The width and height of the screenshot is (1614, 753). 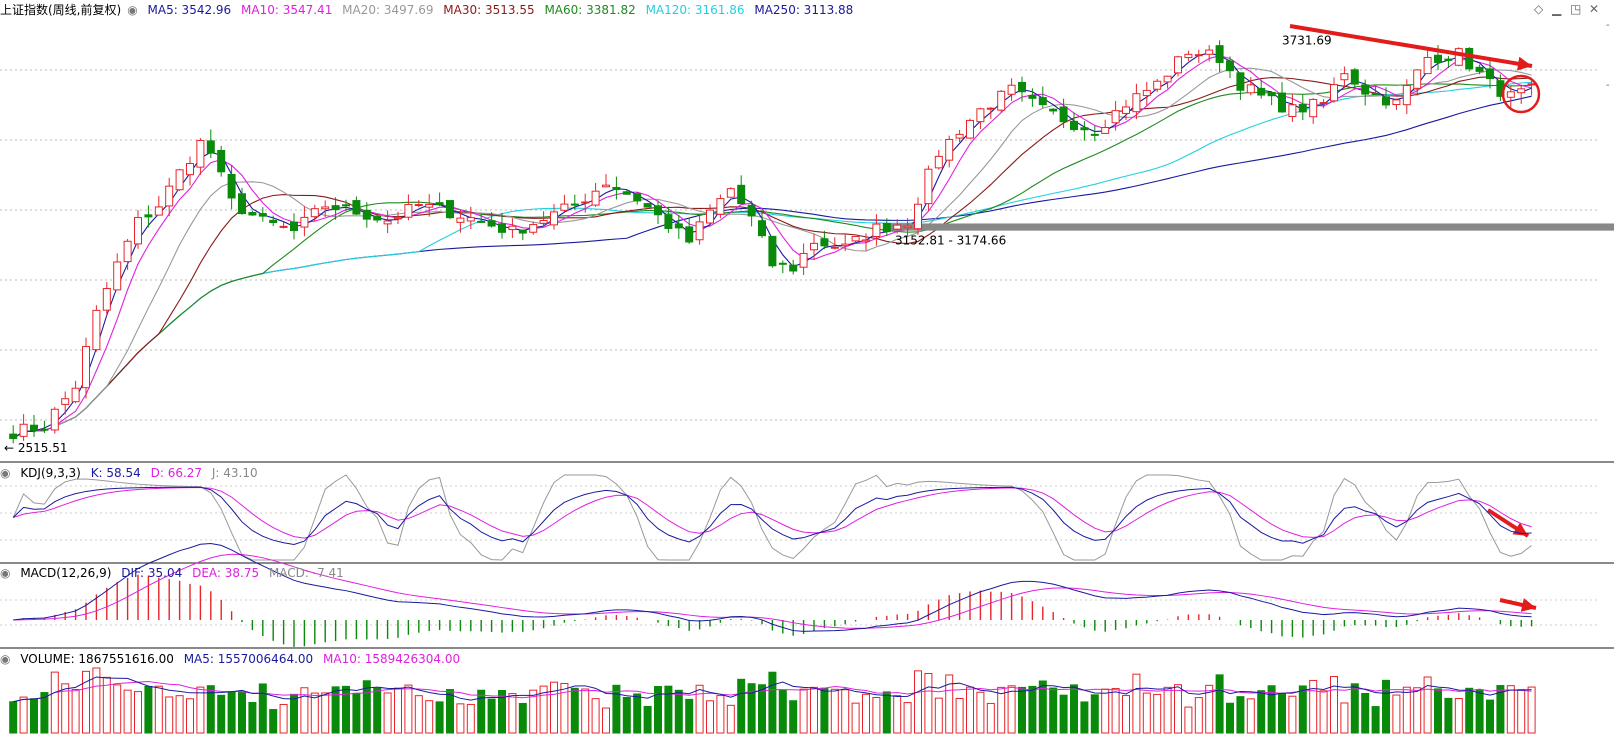 What do you see at coordinates (50, 473) in the screenshot?
I see `kdj-name: KDJ(9,3,3)` at bounding box center [50, 473].